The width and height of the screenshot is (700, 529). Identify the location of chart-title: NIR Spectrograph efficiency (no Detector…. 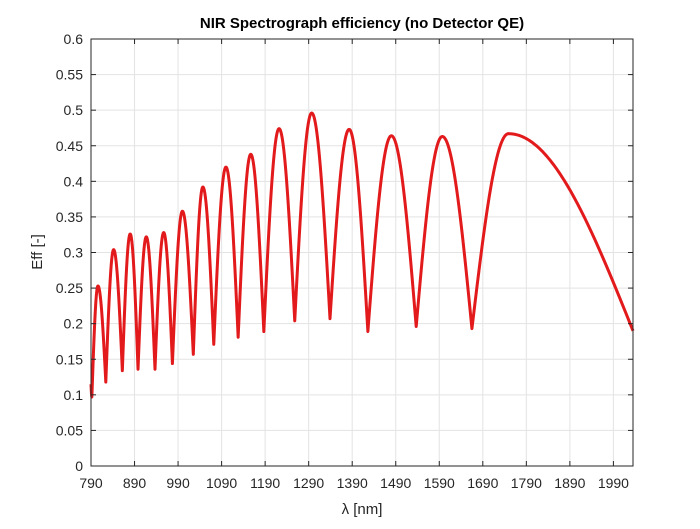
(362, 23).